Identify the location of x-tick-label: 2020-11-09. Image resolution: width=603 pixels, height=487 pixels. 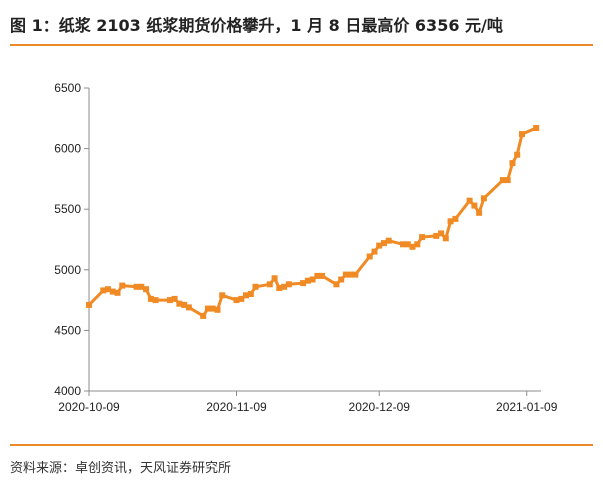
(236, 407).